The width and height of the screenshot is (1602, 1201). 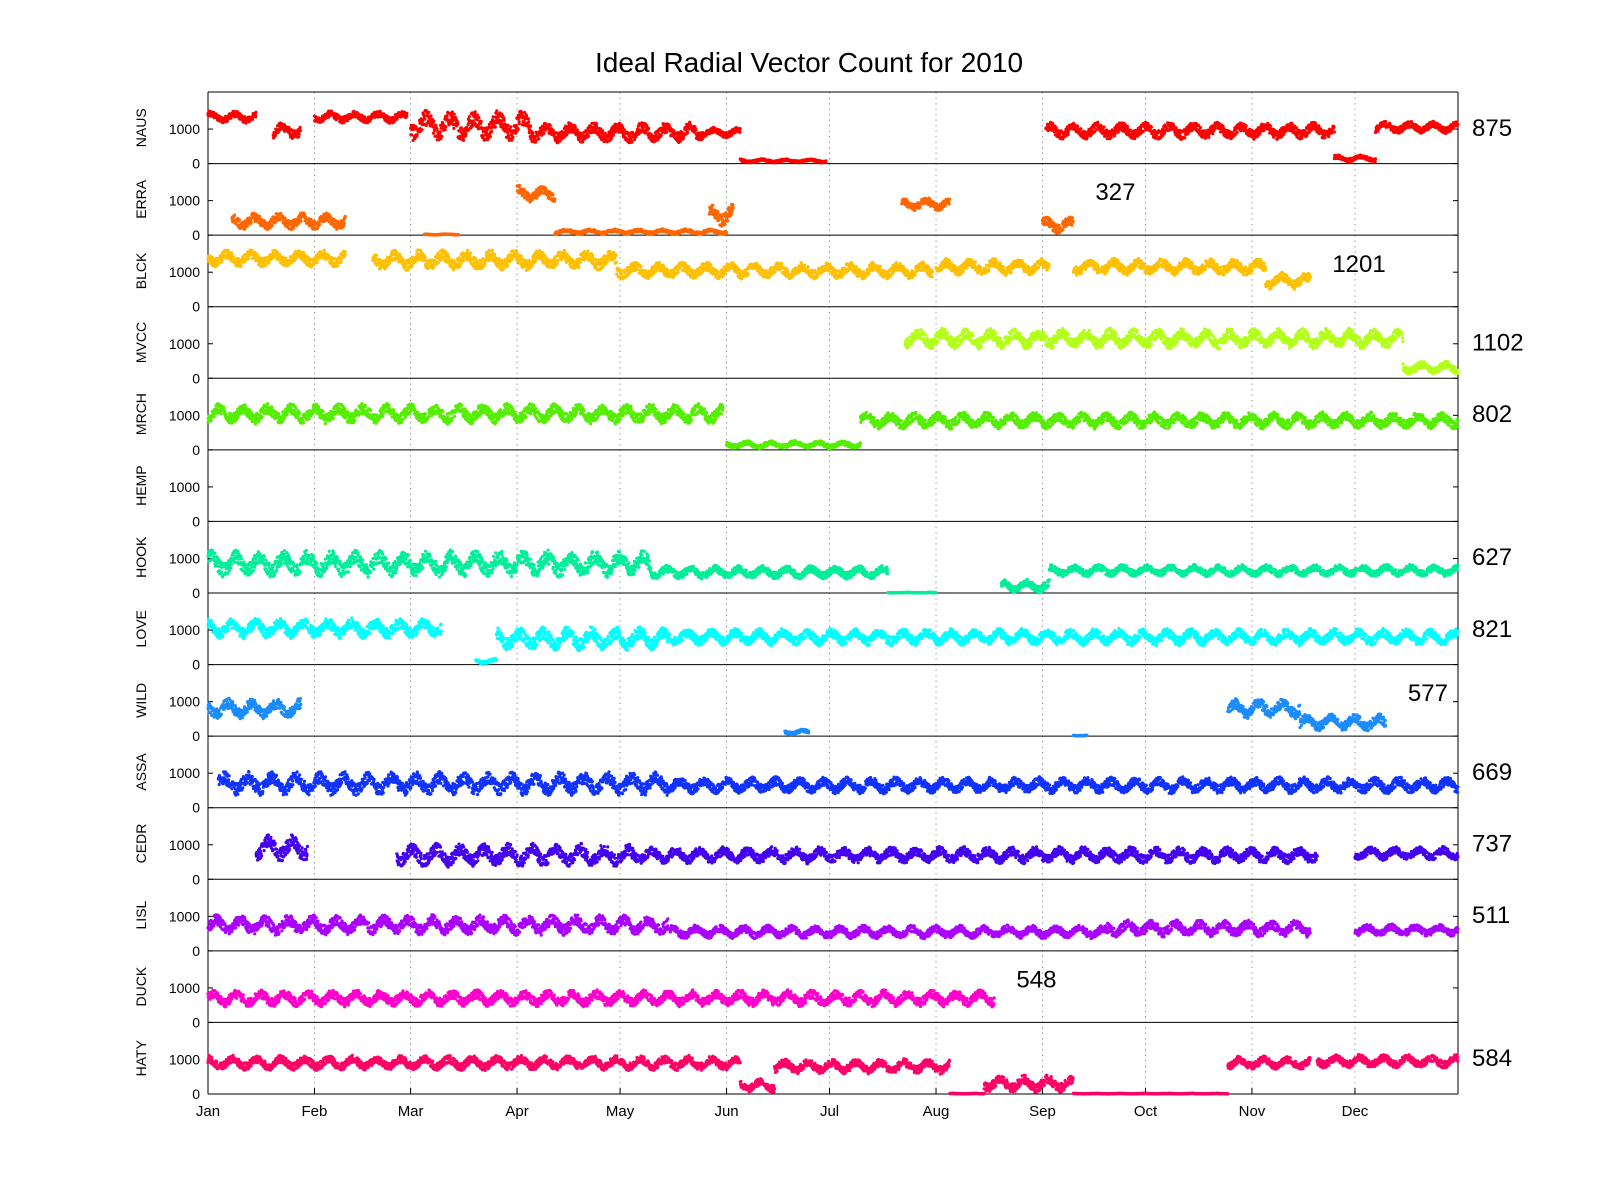 I want to click on last-value-naus: 875, so click(x=1492, y=128).